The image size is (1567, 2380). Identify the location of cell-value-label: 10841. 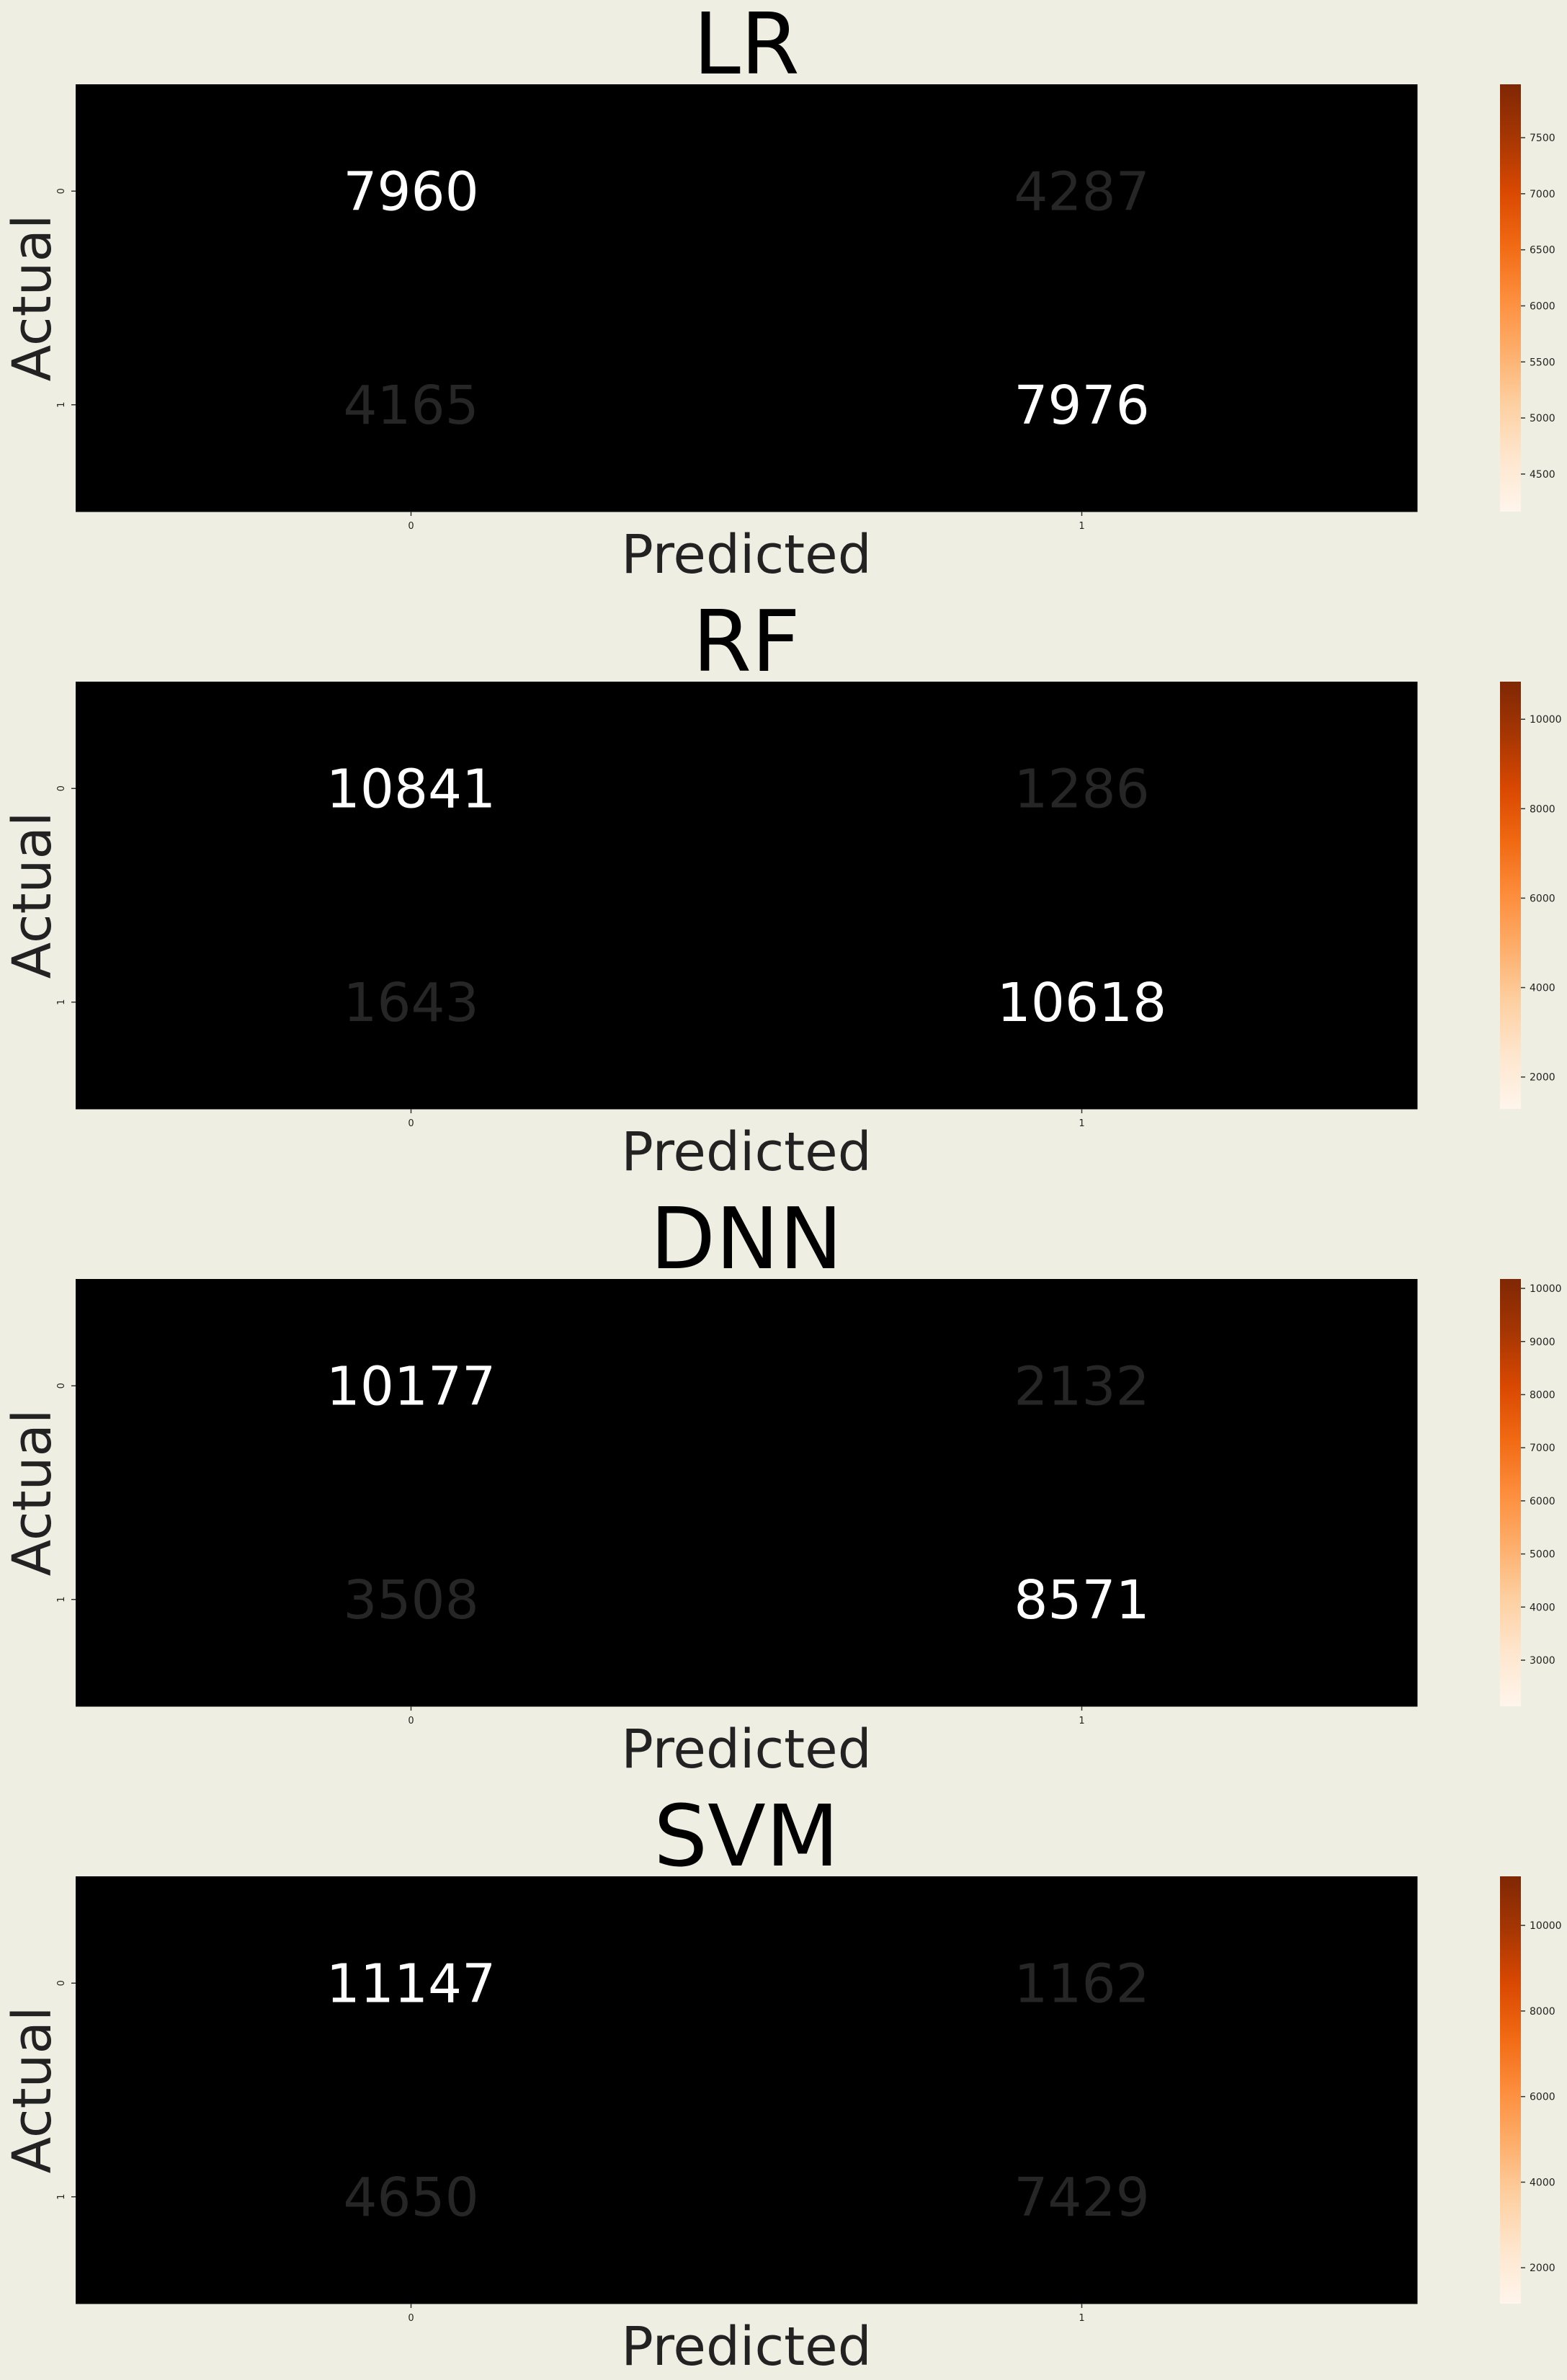
(411, 789).